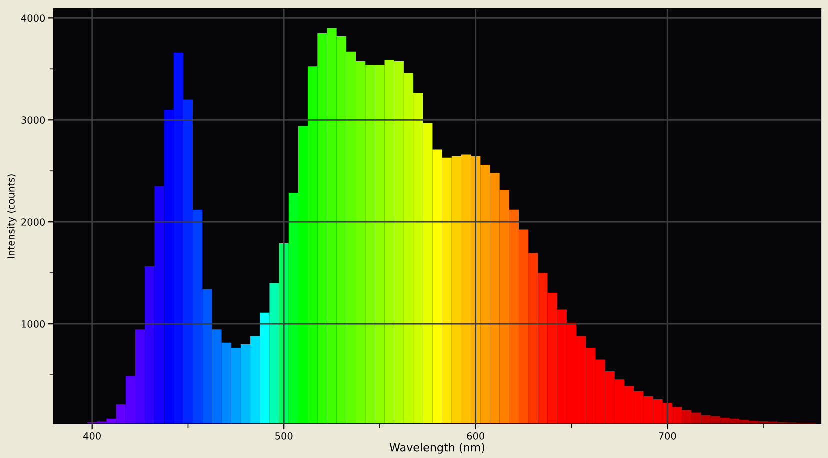  I want to click on y-tick-label: 1000, so click(34, 324).